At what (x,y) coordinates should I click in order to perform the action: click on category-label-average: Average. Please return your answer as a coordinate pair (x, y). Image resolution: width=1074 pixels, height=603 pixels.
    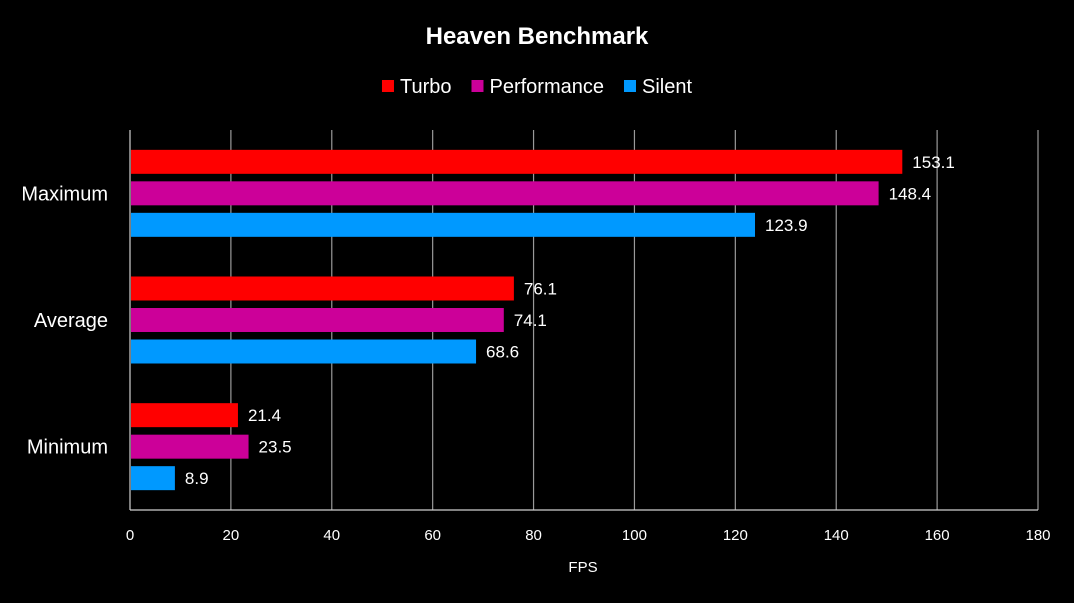
    Looking at the image, I should click on (71, 321).